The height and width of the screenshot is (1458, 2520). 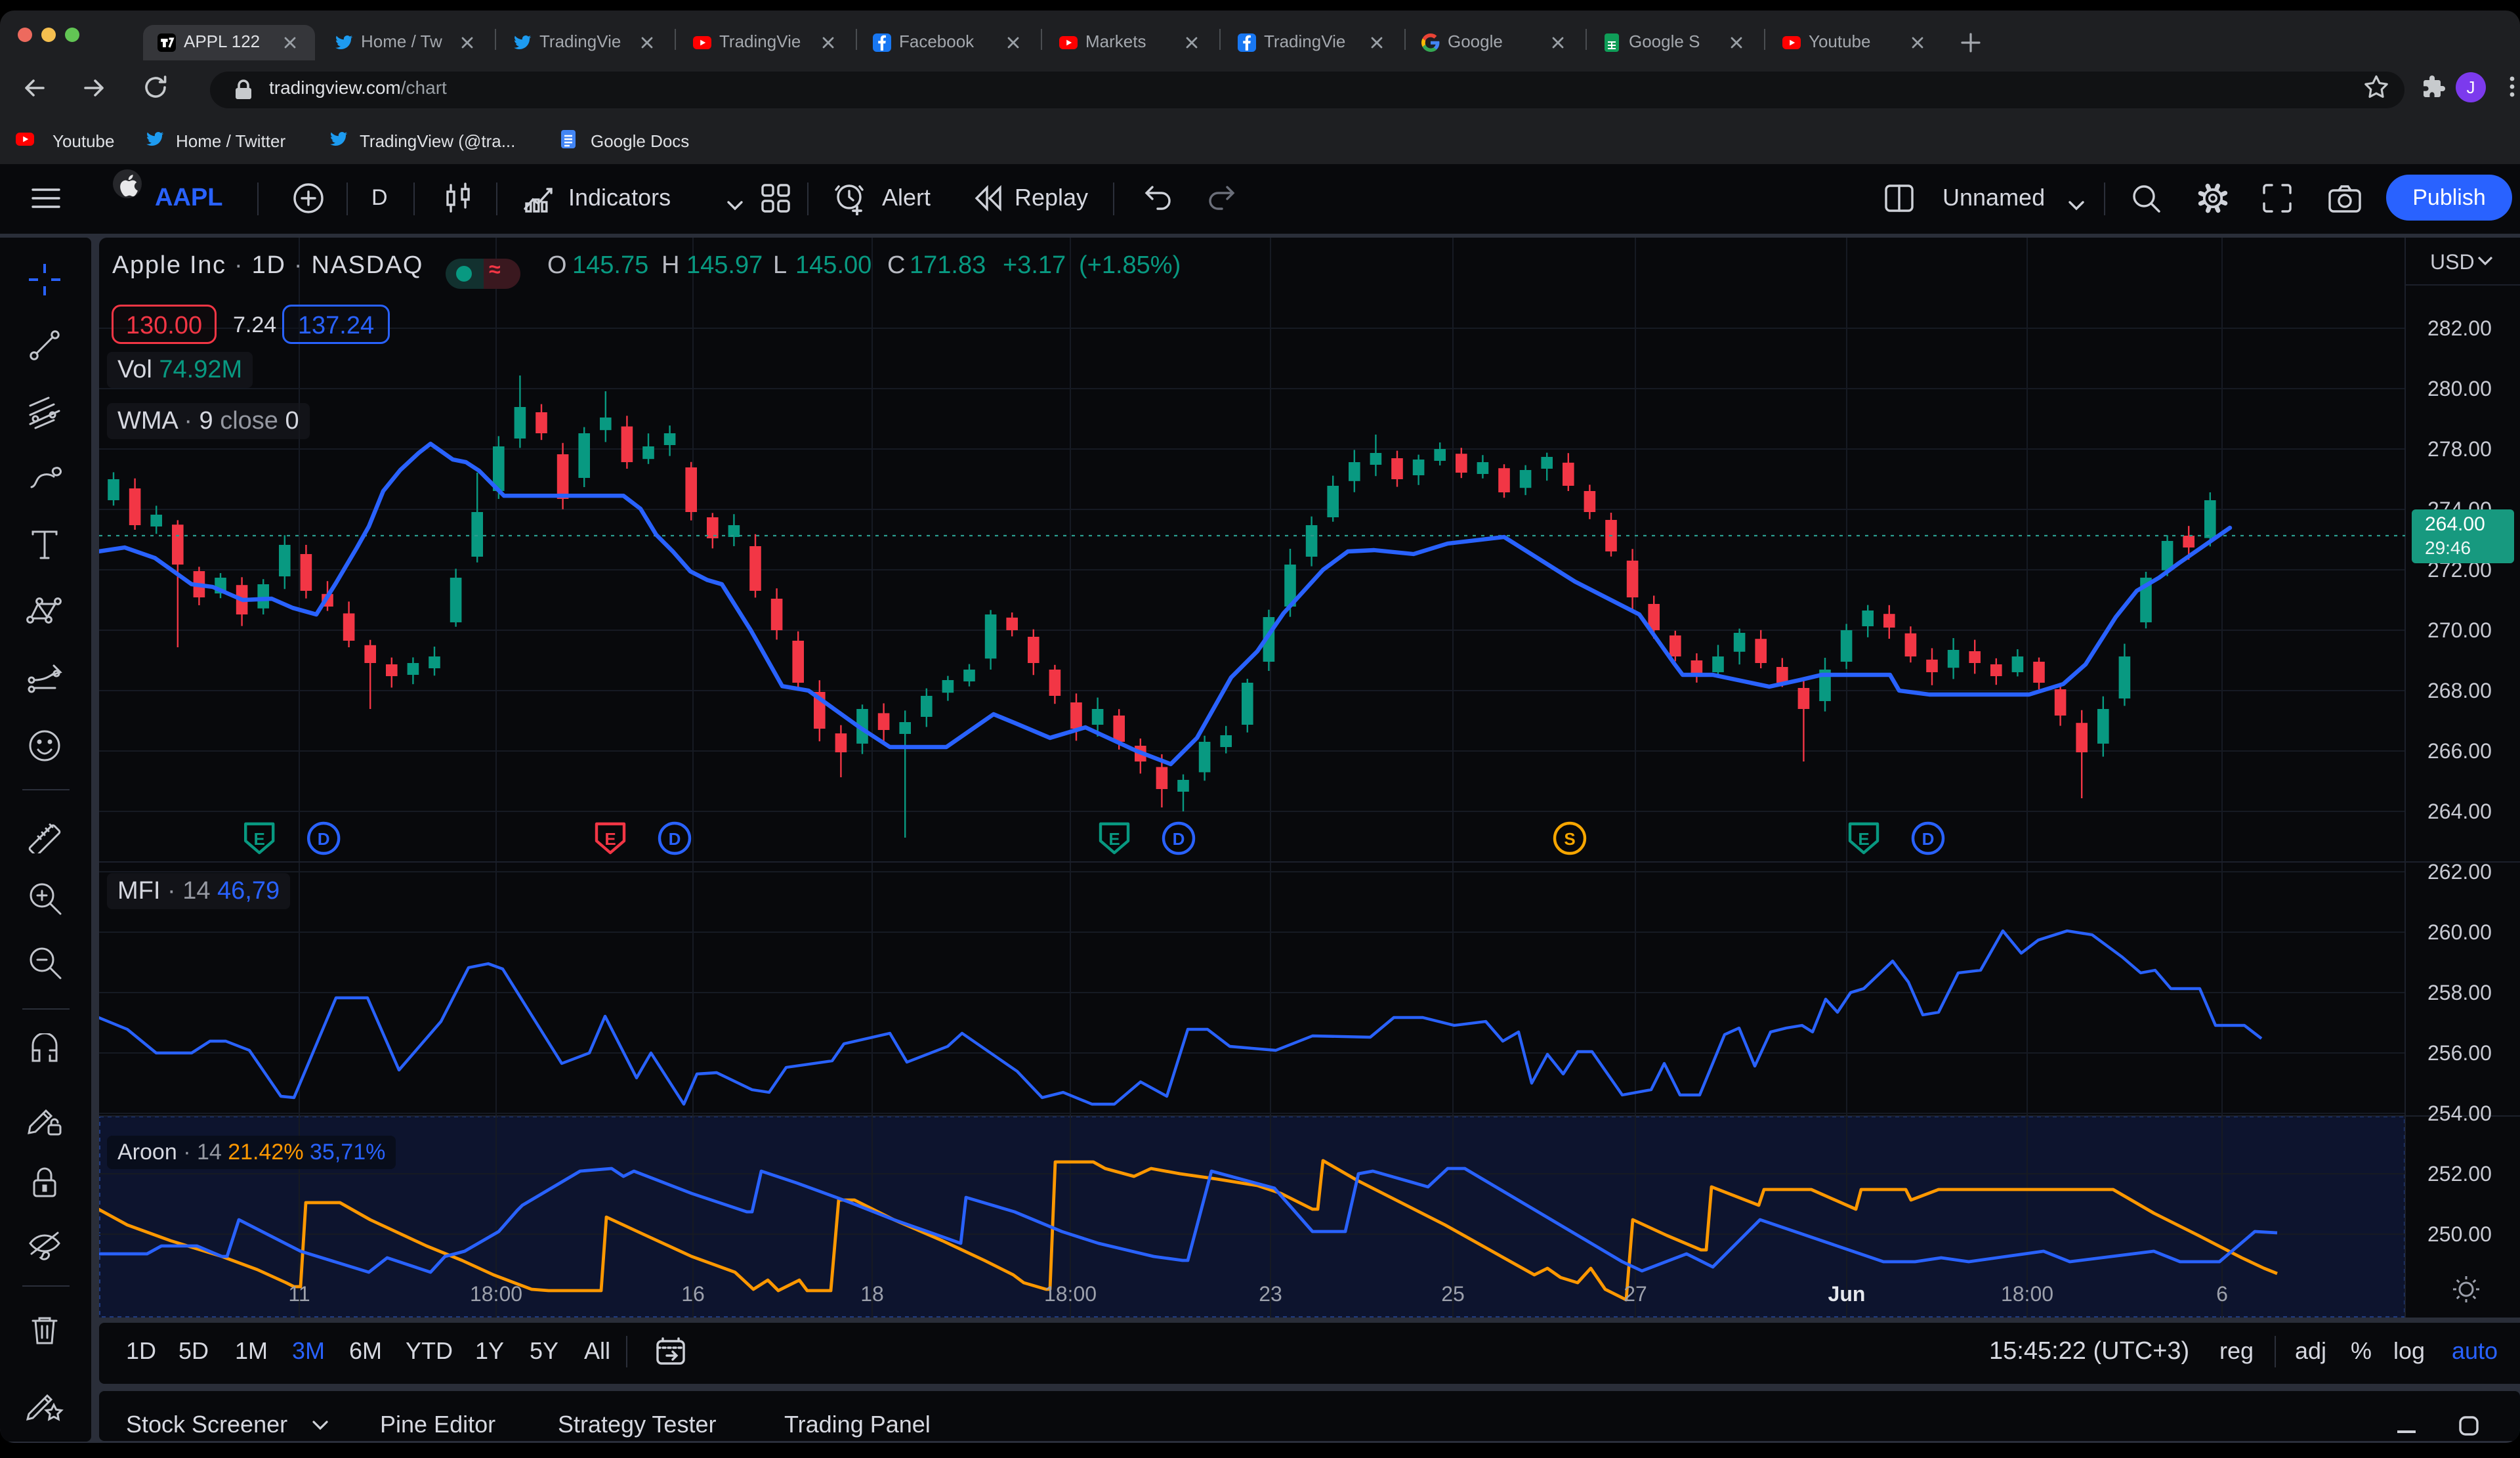 What do you see at coordinates (1847, 1294) in the screenshot?
I see `svg-text: Jun` at bounding box center [1847, 1294].